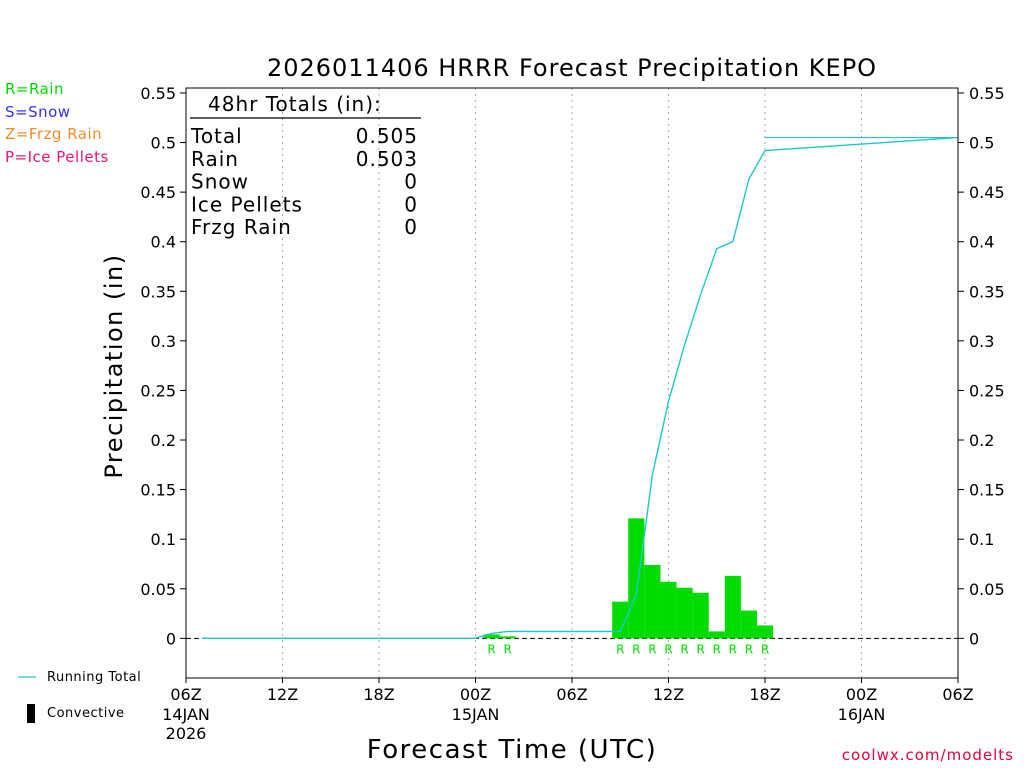 The height and width of the screenshot is (768, 1024). I want to click on y-tick-label-left: 0, so click(171, 638).